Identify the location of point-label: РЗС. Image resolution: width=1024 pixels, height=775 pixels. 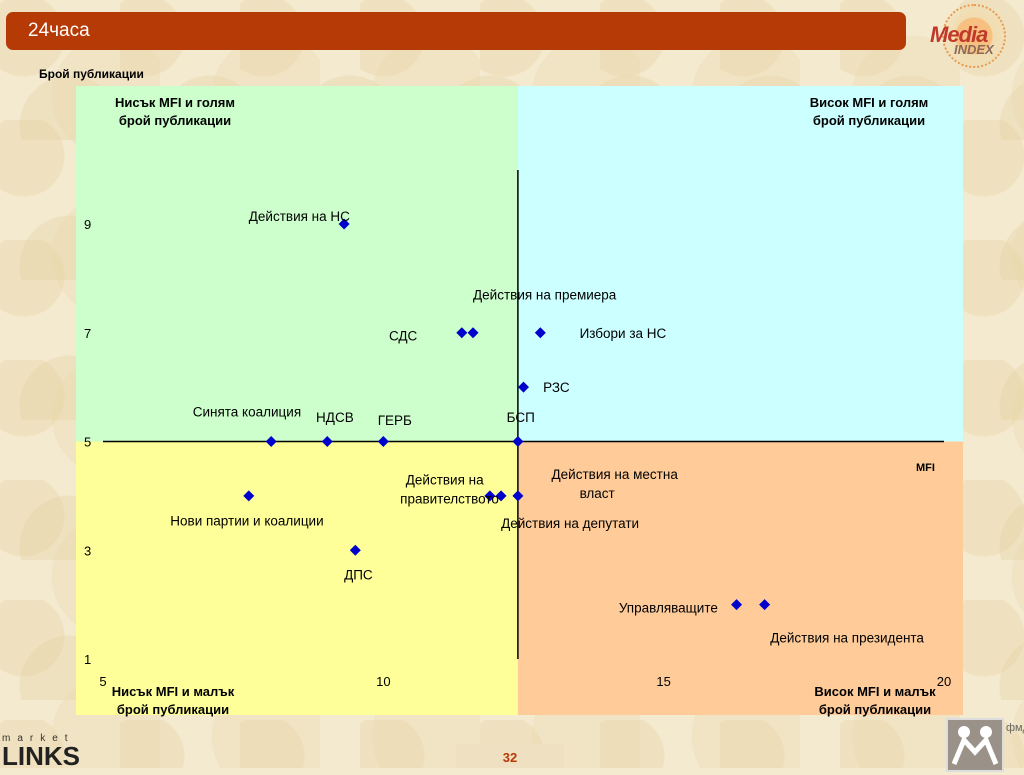
(556, 387).